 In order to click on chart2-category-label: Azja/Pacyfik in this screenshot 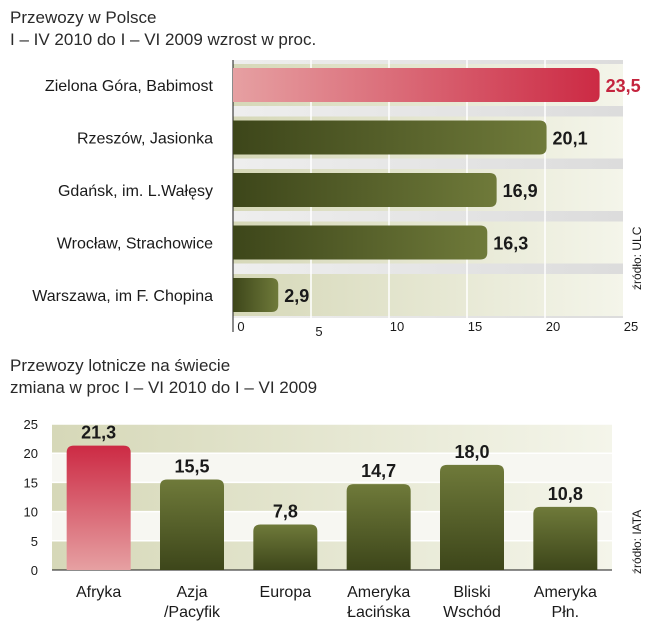, I will do `click(192, 602)`.